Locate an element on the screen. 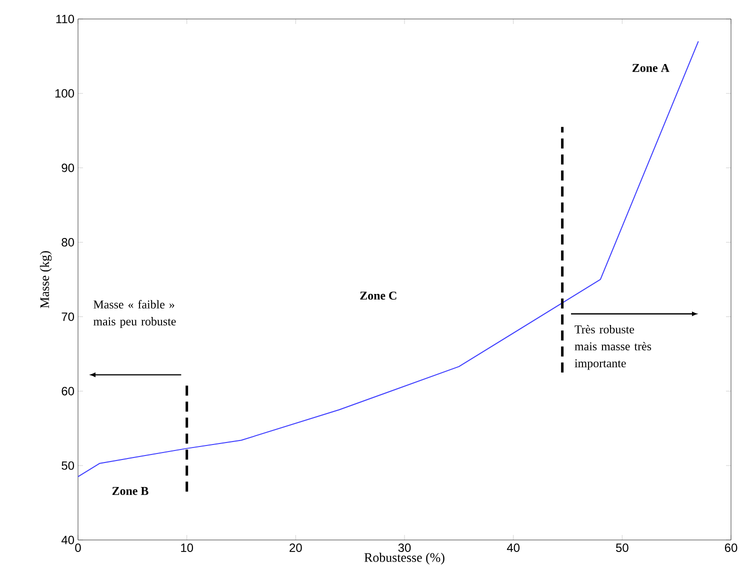 This screenshot has height=583, width=743. annotation: Masse « faible » mais peu robuste is located at coordinates (134, 314).